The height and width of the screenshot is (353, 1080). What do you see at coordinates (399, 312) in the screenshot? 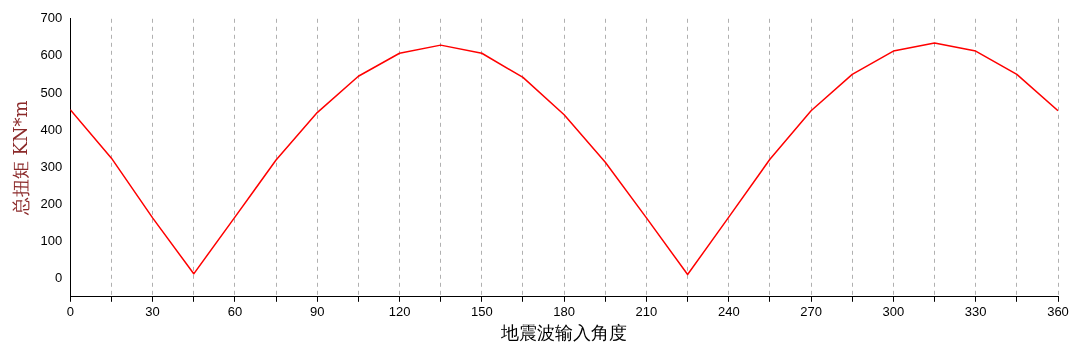
I see `x-tick-label: 120` at bounding box center [399, 312].